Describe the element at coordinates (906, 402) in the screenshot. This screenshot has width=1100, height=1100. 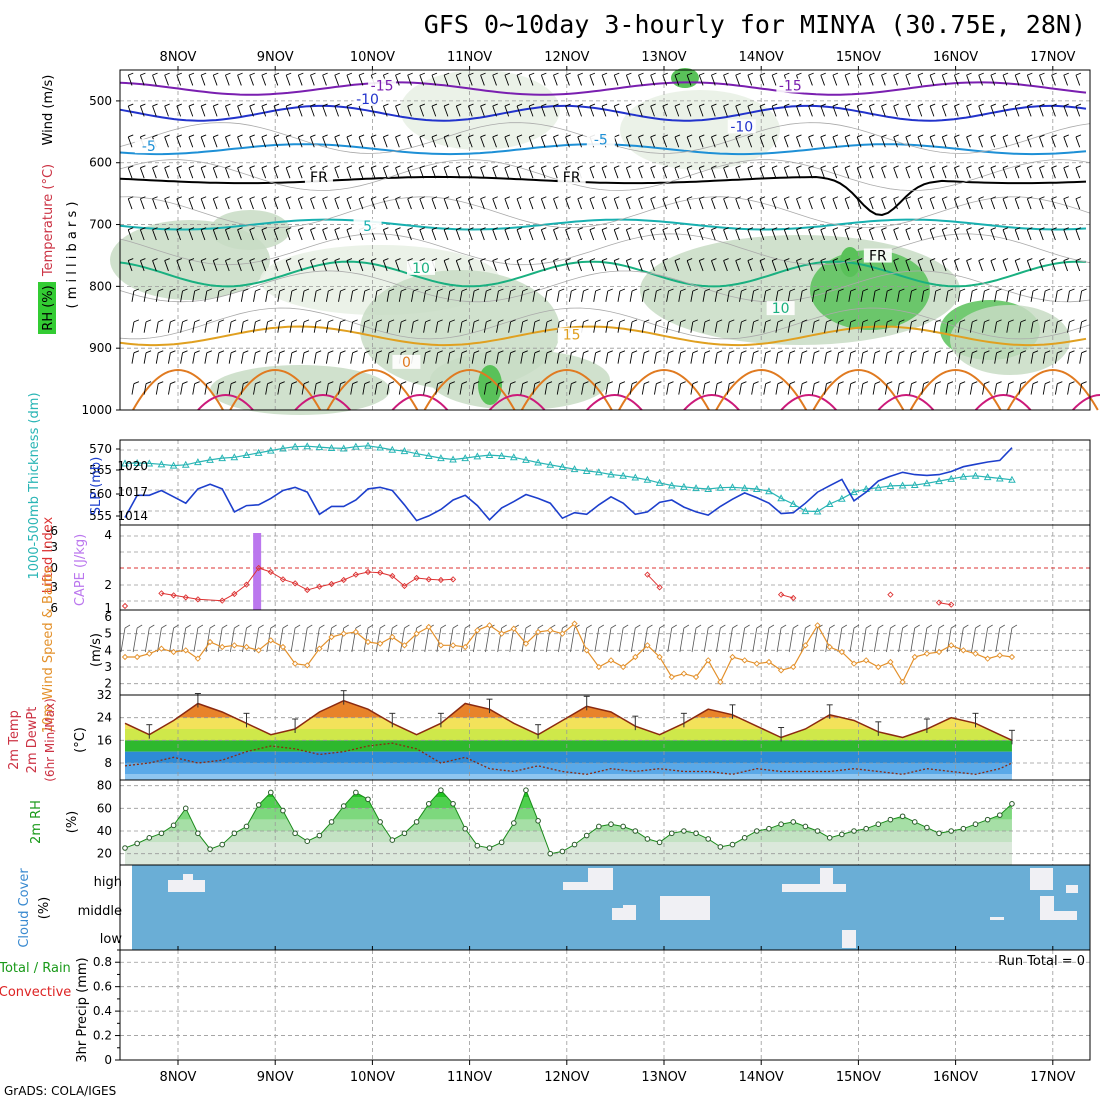
I see `isotherm-warm` at that location.